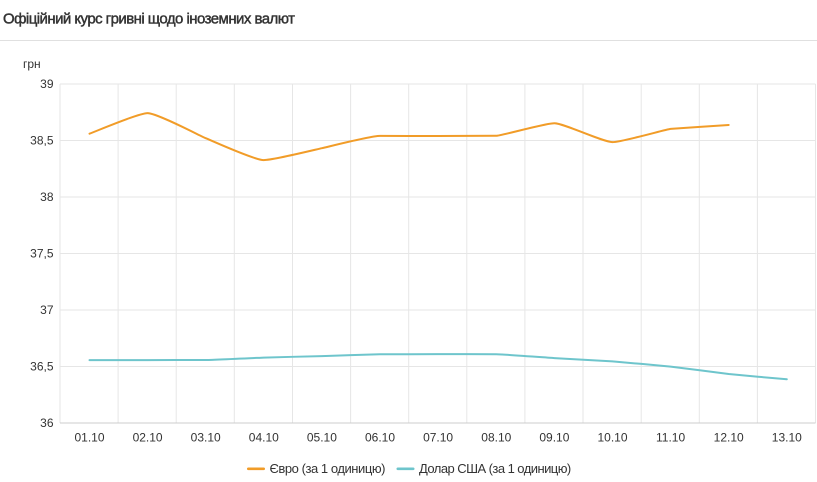  What do you see at coordinates (206, 438) in the screenshot?
I see `svg-text: 03.10` at bounding box center [206, 438].